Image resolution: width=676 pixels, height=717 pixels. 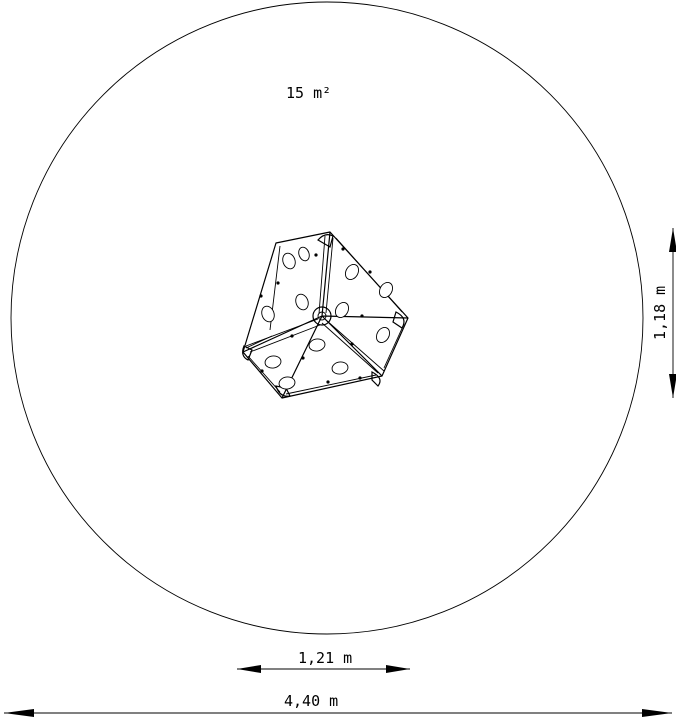 I want to click on object-width-dimension: 1,21 m, so click(x=323, y=661).